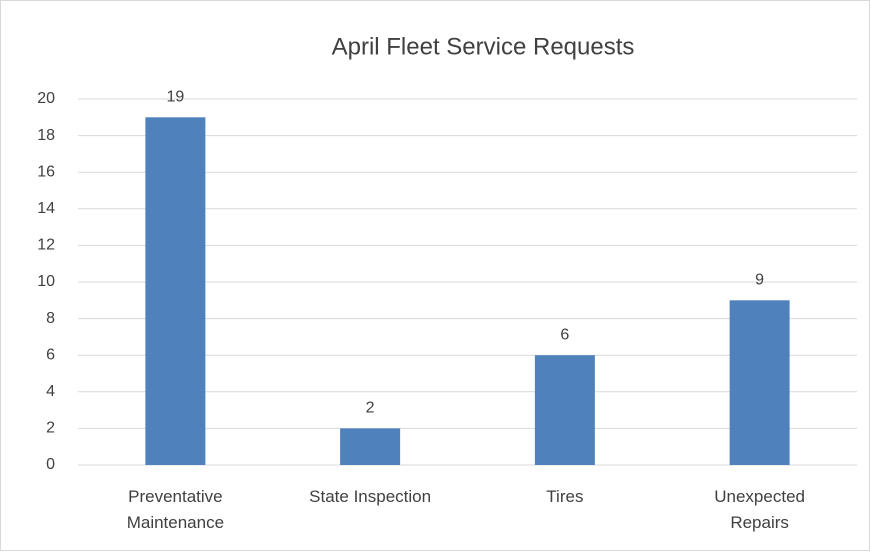  Describe the element at coordinates (50, 318) in the screenshot. I see `y-tick-label: 8` at that location.